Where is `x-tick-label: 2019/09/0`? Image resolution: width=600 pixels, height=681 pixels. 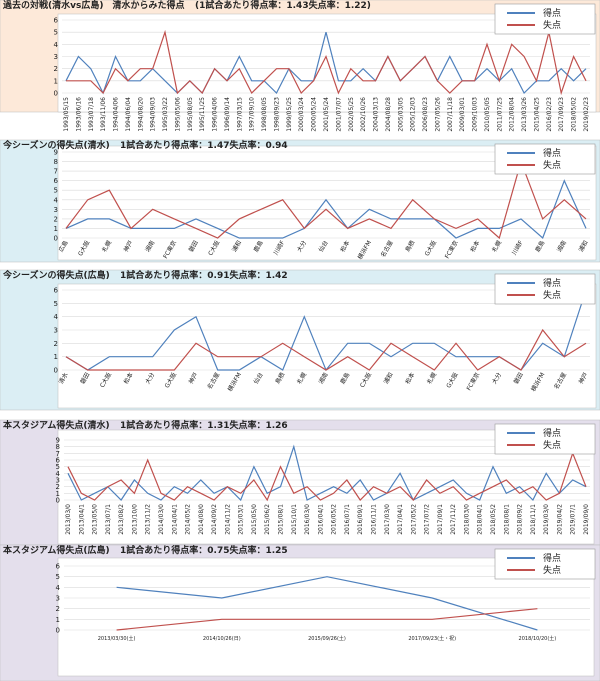 x-tick-label: 2019/09/0 is located at coordinates (586, 519).